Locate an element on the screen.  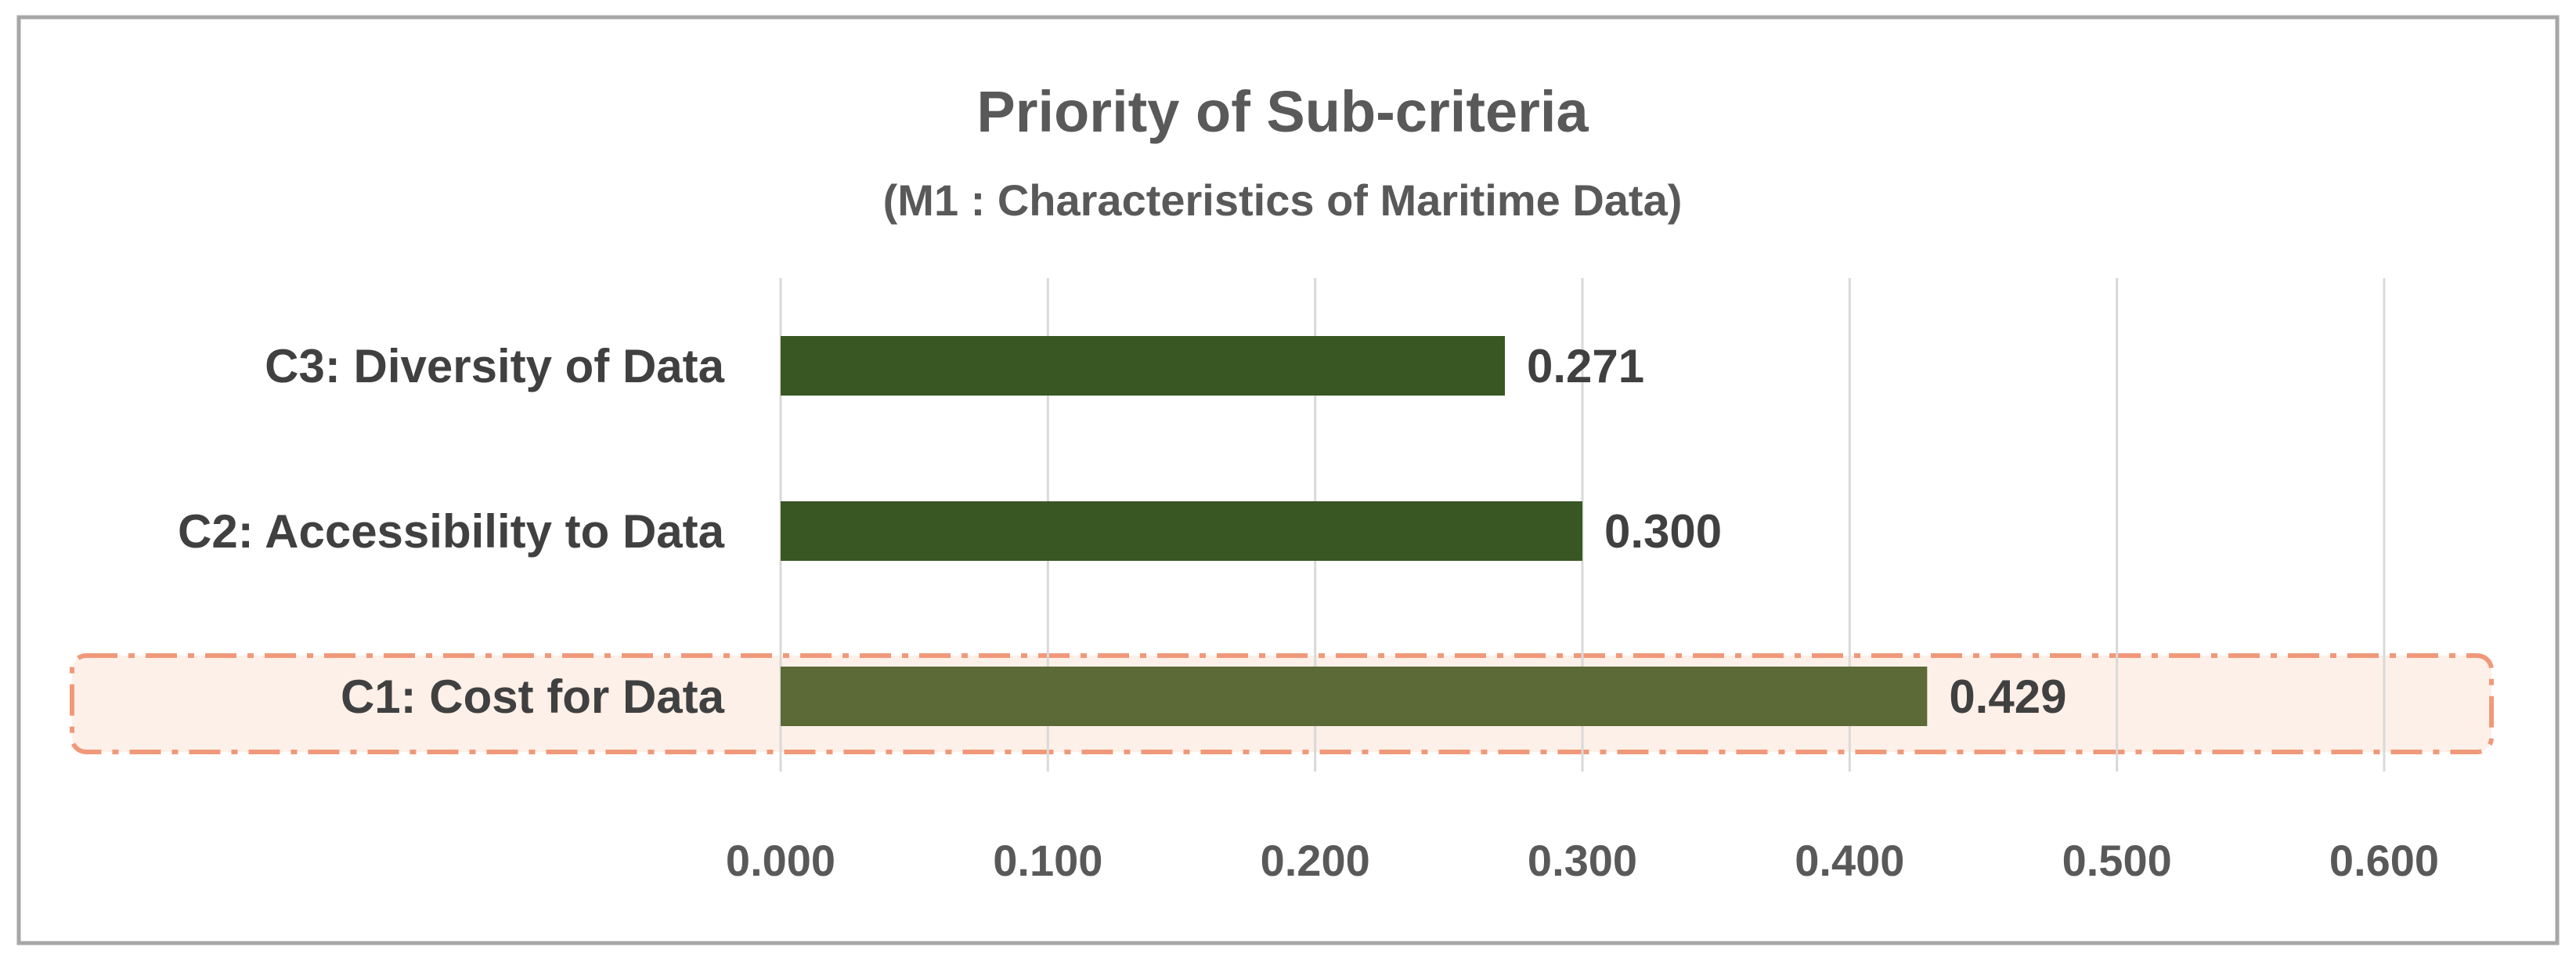
chart-title: Priority of Sub-criteria is located at coordinates (1283, 111).